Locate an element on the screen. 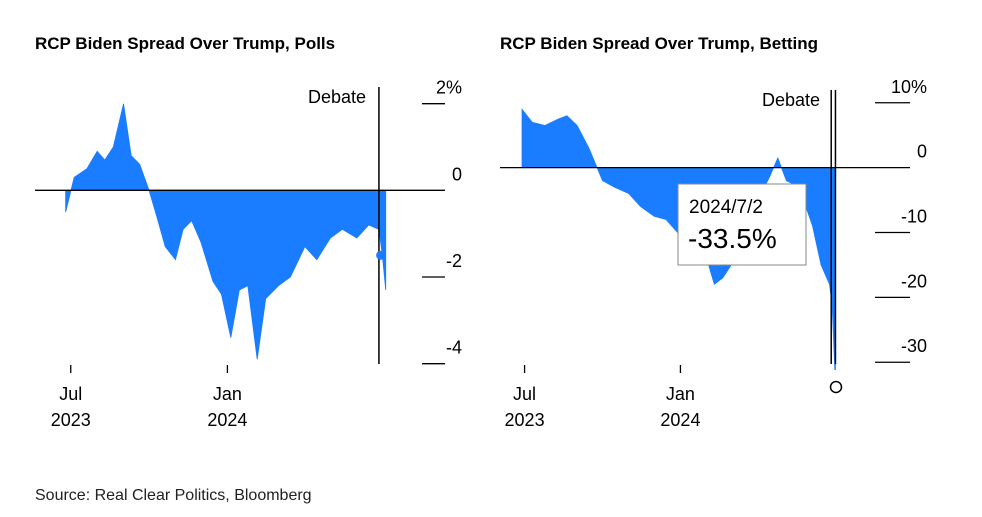  chart-title: RCP Biden Spread Over Trump, Betting is located at coordinates (659, 43).